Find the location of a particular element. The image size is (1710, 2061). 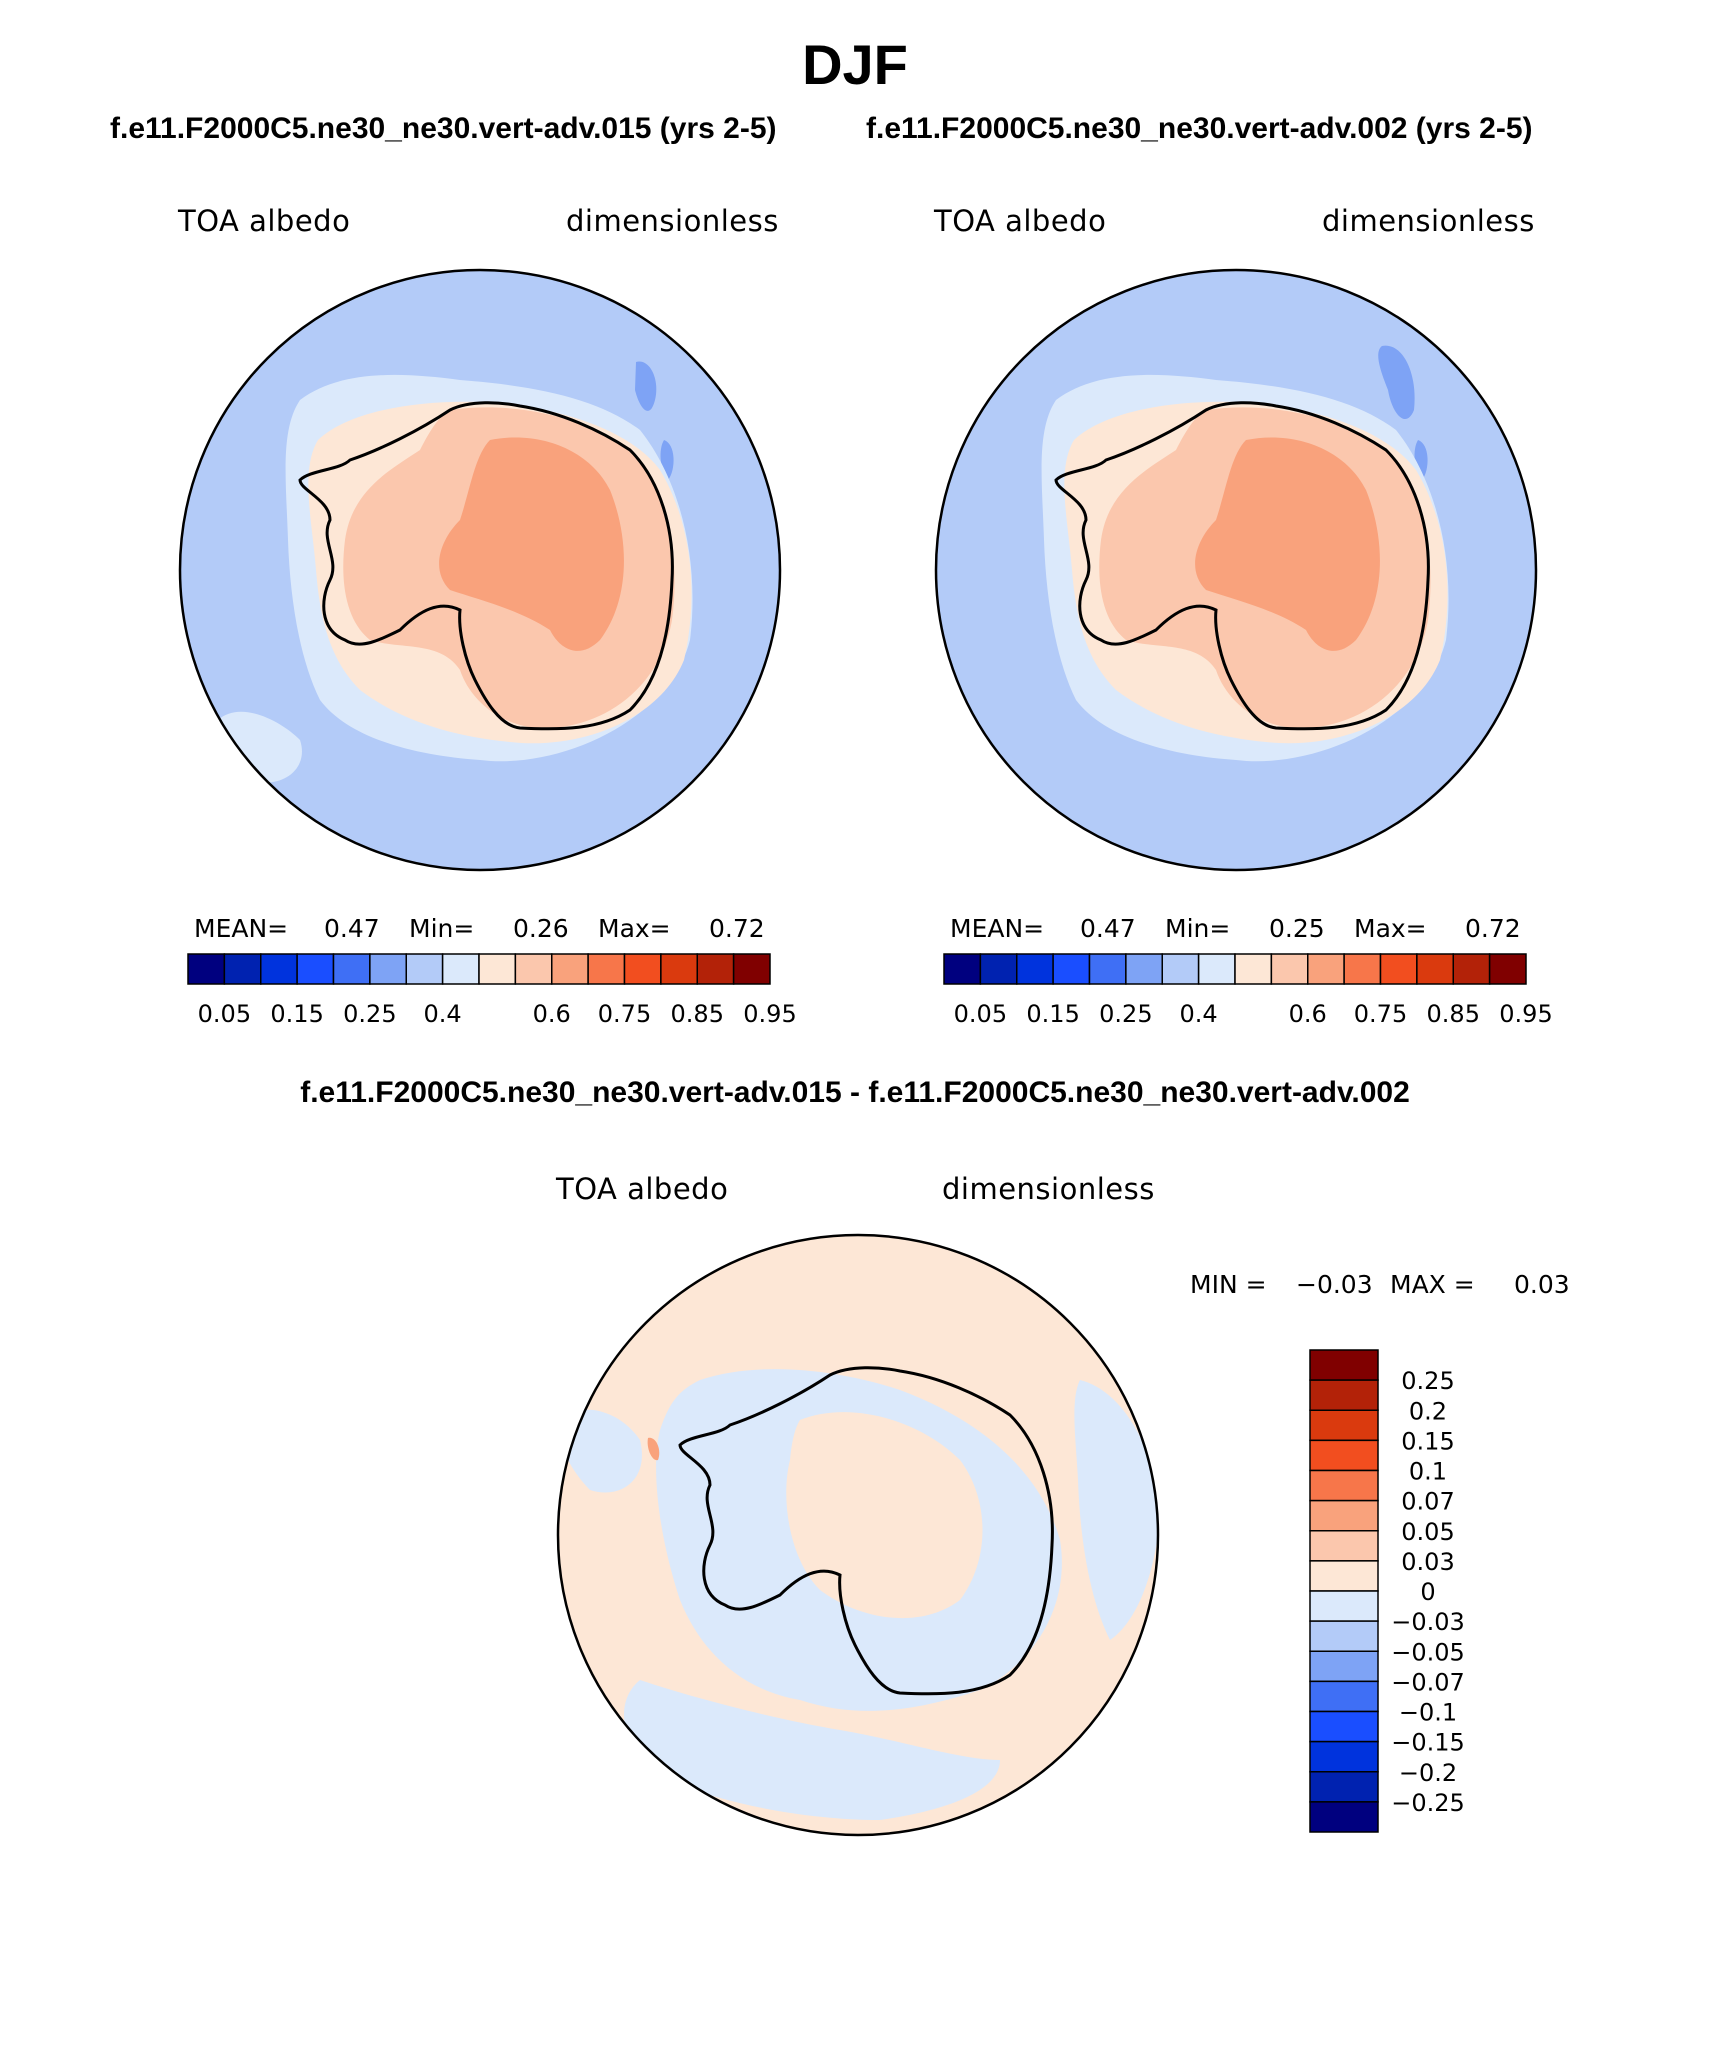

panel2-max-label: Max= is located at coordinates (1390, 928).